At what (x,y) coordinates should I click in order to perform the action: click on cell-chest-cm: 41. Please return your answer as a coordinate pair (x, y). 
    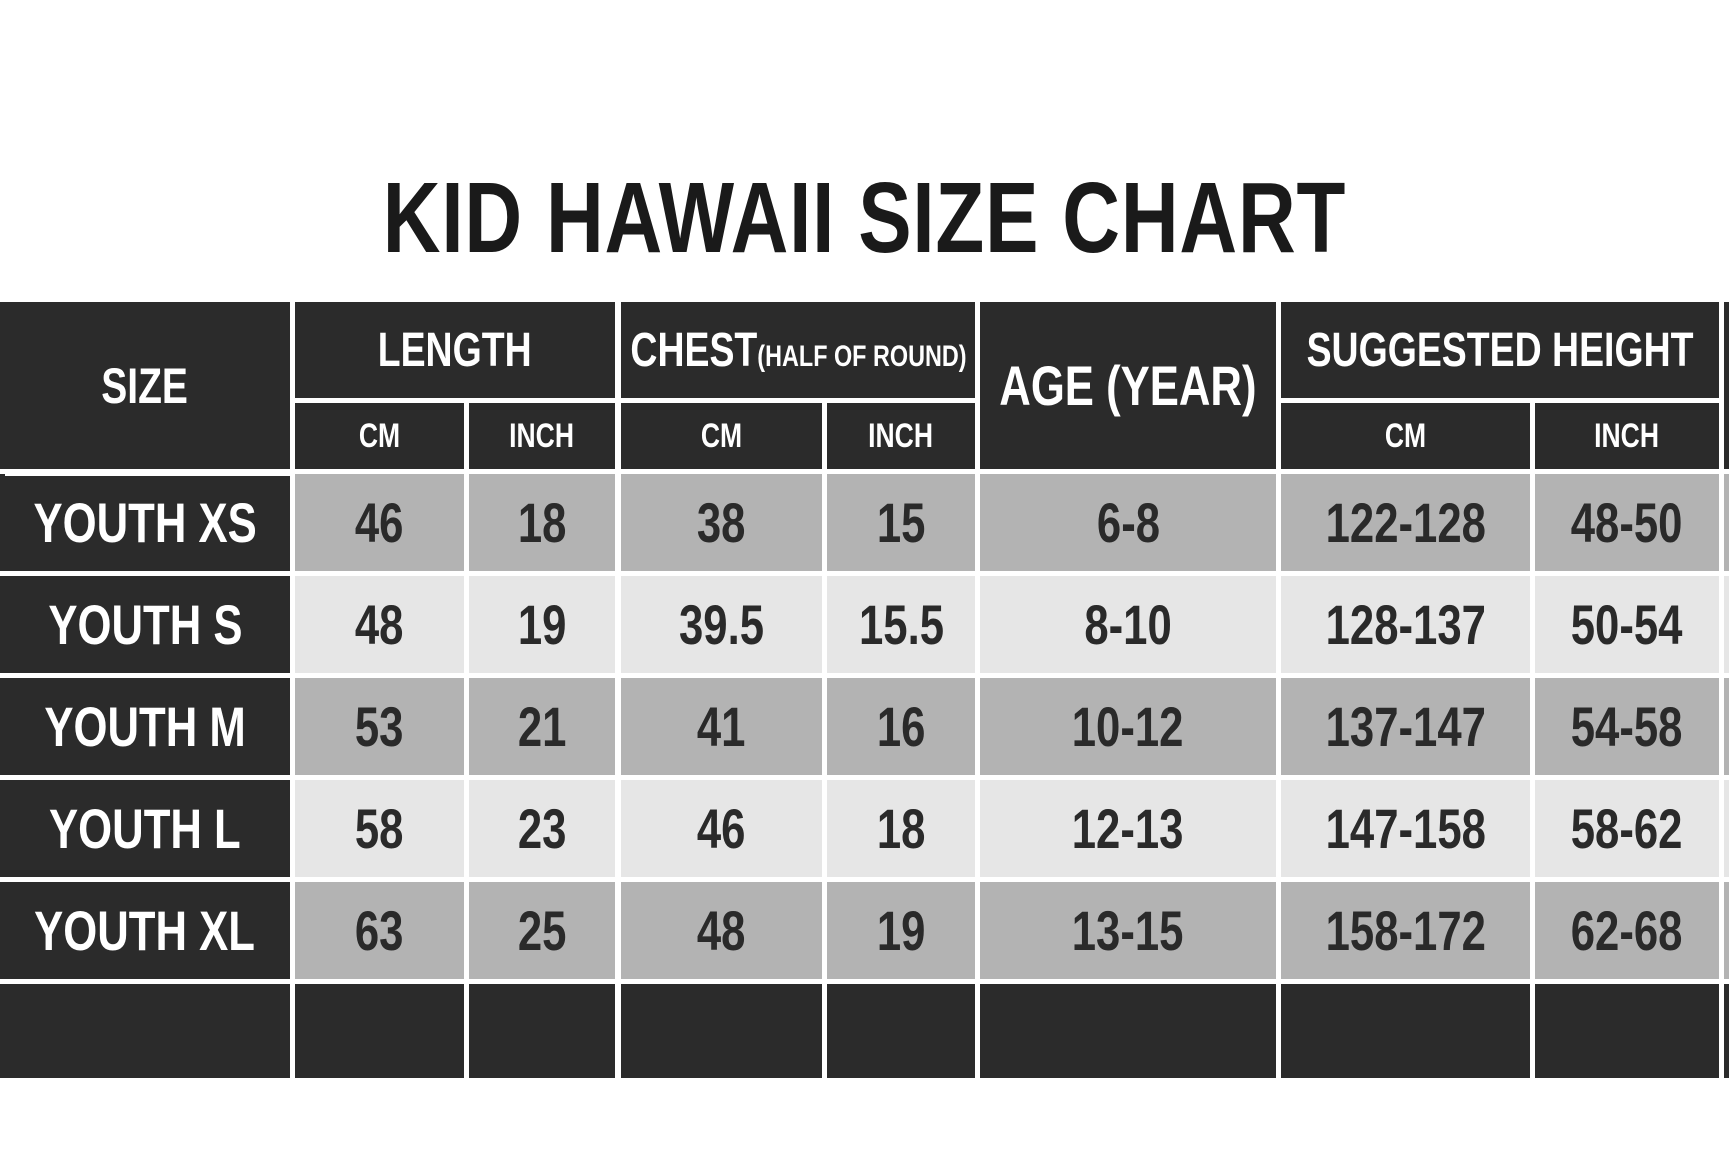
    Looking at the image, I should click on (721, 726).